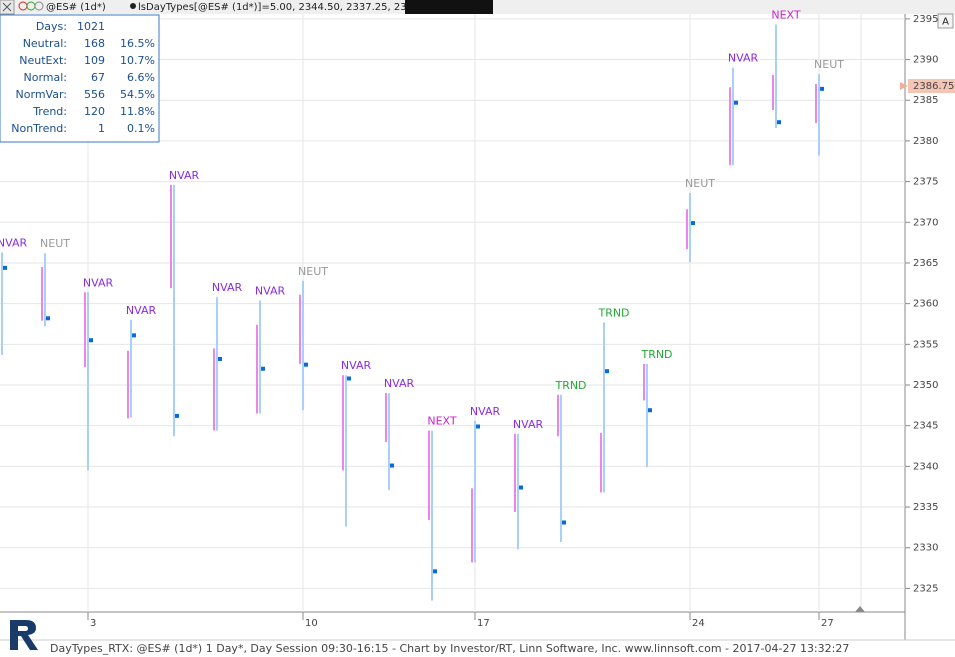 Image resolution: width=955 pixels, height=657 pixels. I want to click on x-tick-label: 17, so click(483, 623).